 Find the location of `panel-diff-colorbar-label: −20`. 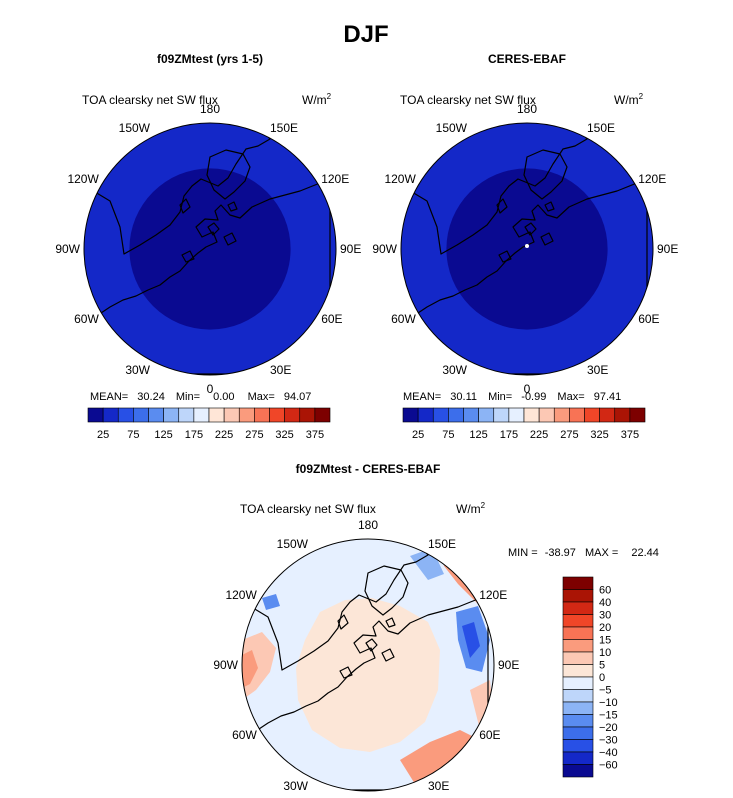

panel-diff-colorbar-label: −20 is located at coordinates (608, 728).